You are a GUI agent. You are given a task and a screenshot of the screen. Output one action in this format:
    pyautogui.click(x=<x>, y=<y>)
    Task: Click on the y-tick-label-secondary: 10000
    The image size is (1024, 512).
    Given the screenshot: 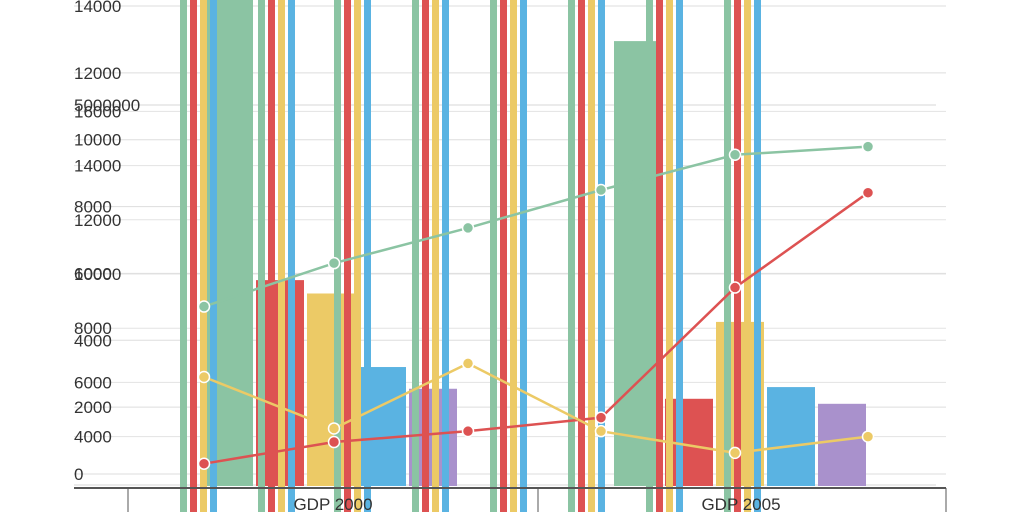 What is the action you would take?
    pyautogui.click(x=97, y=274)
    